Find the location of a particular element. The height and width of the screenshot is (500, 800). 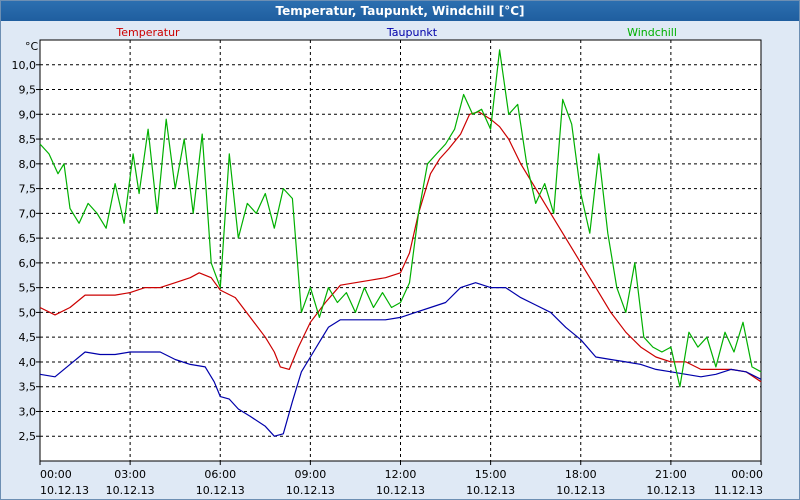

legend-taupunkt: Taupunkt is located at coordinates (412, 32).